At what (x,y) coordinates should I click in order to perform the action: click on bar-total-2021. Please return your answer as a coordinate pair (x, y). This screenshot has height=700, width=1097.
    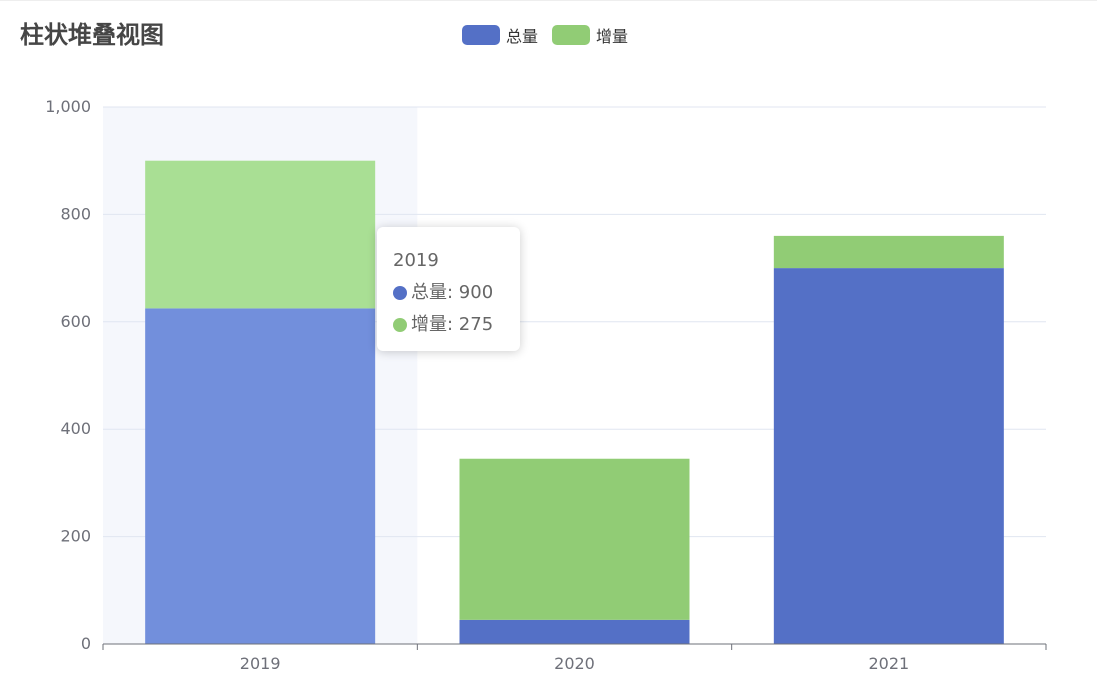
    Looking at the image, I should click on (888, 456).